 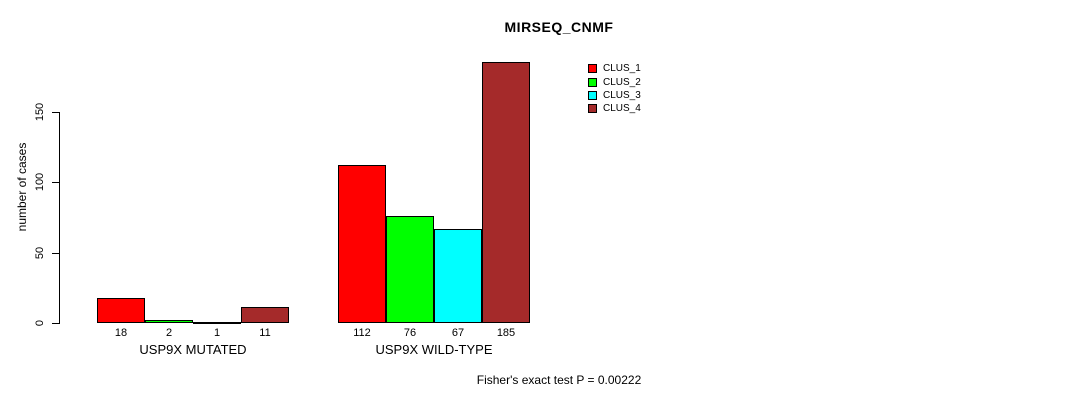 I want to click on caption: Fisher's exact test P = 0.00222, so click(x=559, y=380).